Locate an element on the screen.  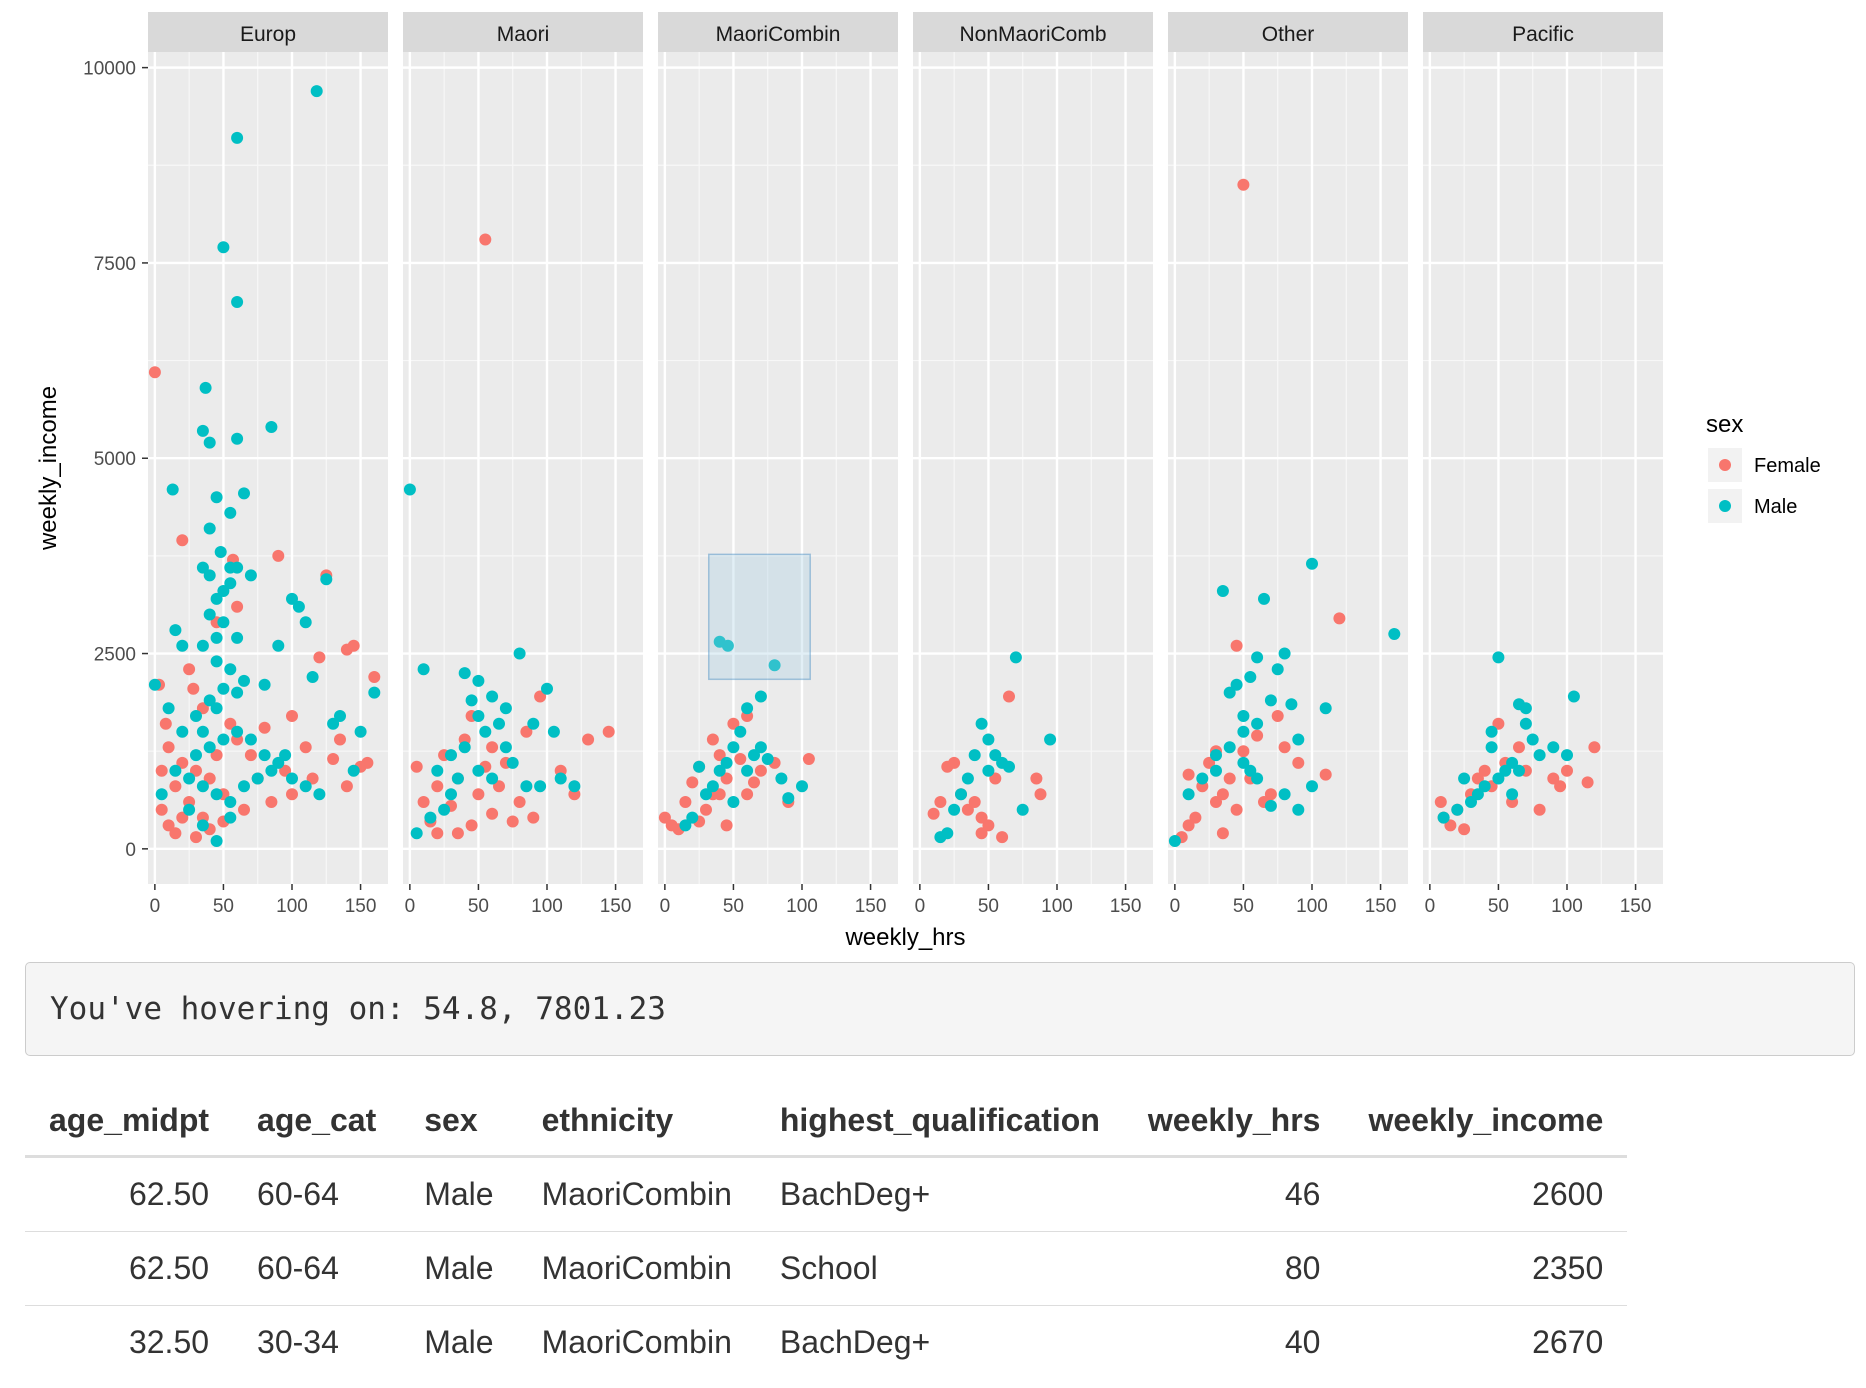
header-sex: sex is located at coordinates (459, 1121).